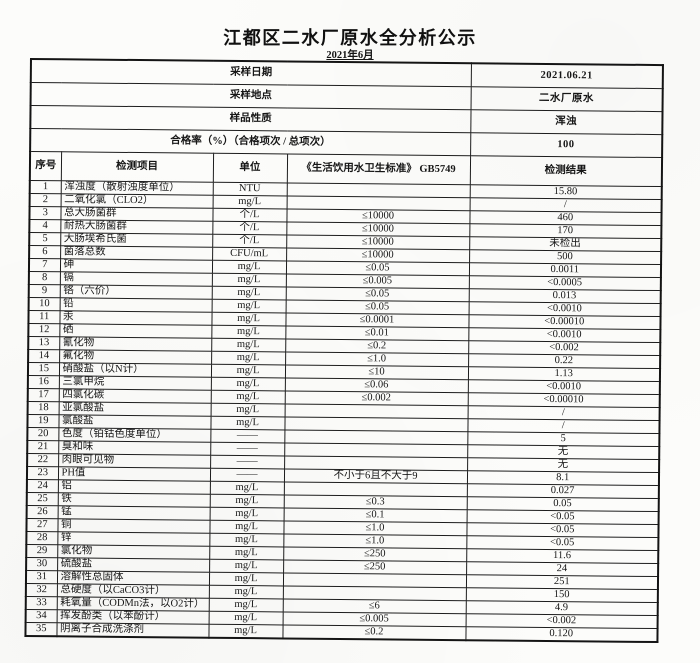 The height and width of the screenshot is (663, 700). Describe the element at coordinates (566, 171) in the screenshot. I see `column-header: 检测结果` at that location.